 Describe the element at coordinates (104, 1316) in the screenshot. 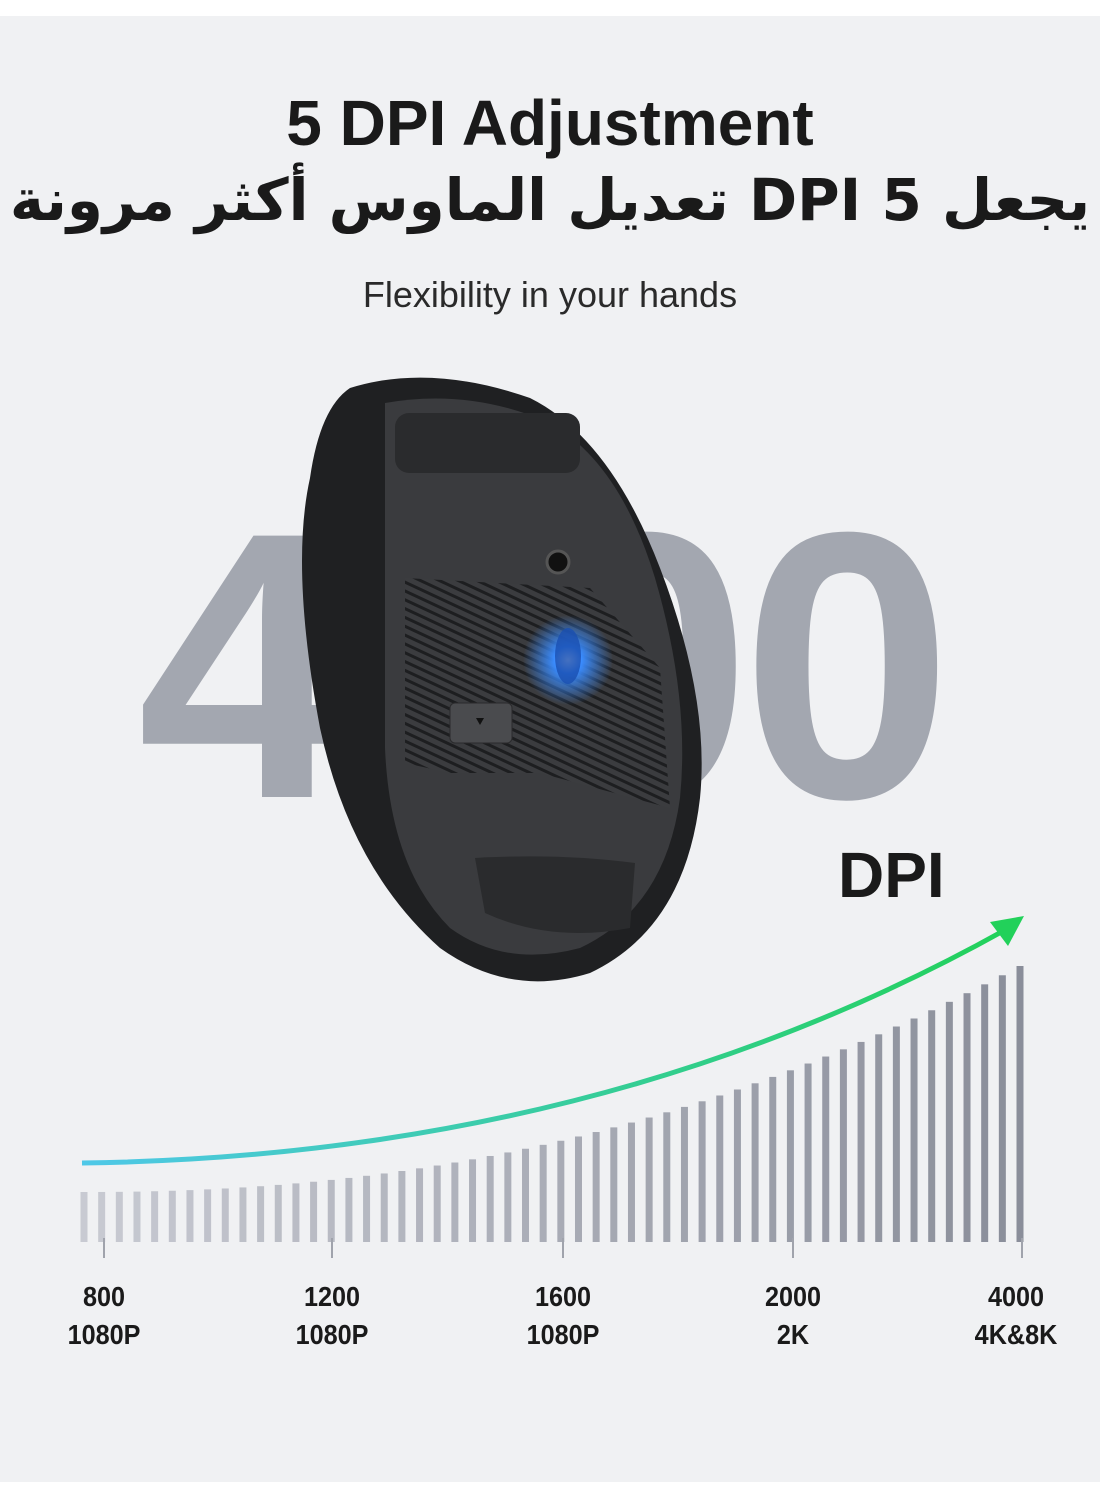

I see `dpi-level-label: 800 1080P` at that location.